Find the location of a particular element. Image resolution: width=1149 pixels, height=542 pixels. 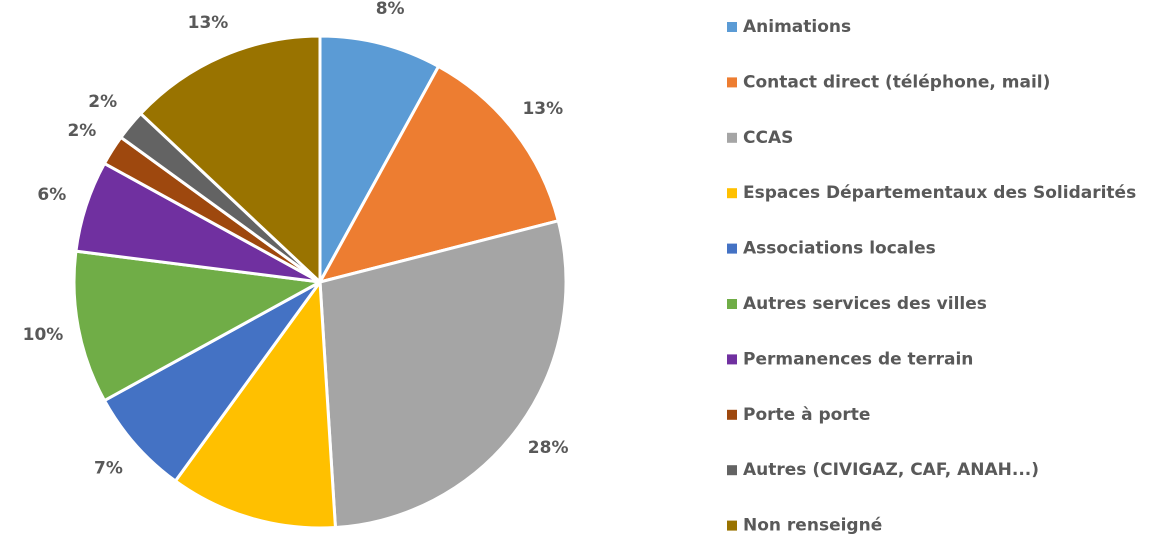

legend-label: Autres services des villes is located at coordinates (865, 304).